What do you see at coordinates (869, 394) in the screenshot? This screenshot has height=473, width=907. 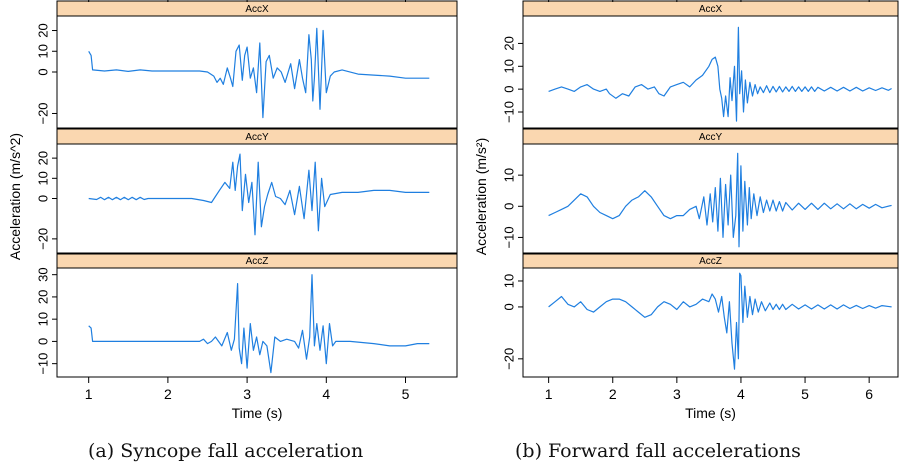 I see `x-tick-label: 6` at bounding box center [869, 394].